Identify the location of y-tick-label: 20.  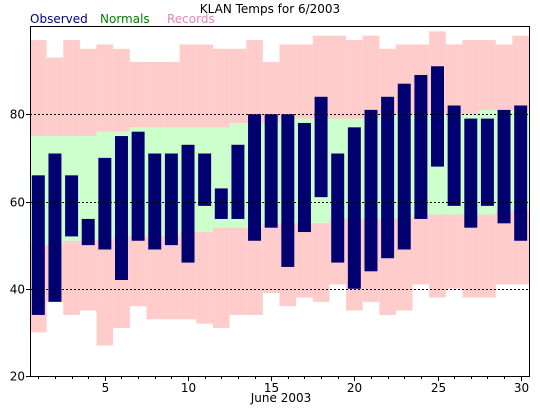
(17, 377).